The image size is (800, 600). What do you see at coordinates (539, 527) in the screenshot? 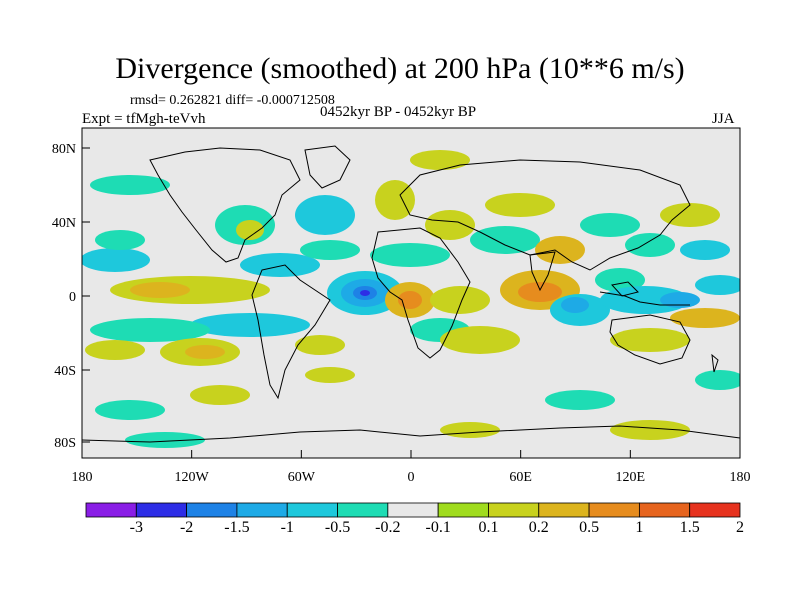
I see `colorbar-label: 0.2` at bounding box center [539, 527].